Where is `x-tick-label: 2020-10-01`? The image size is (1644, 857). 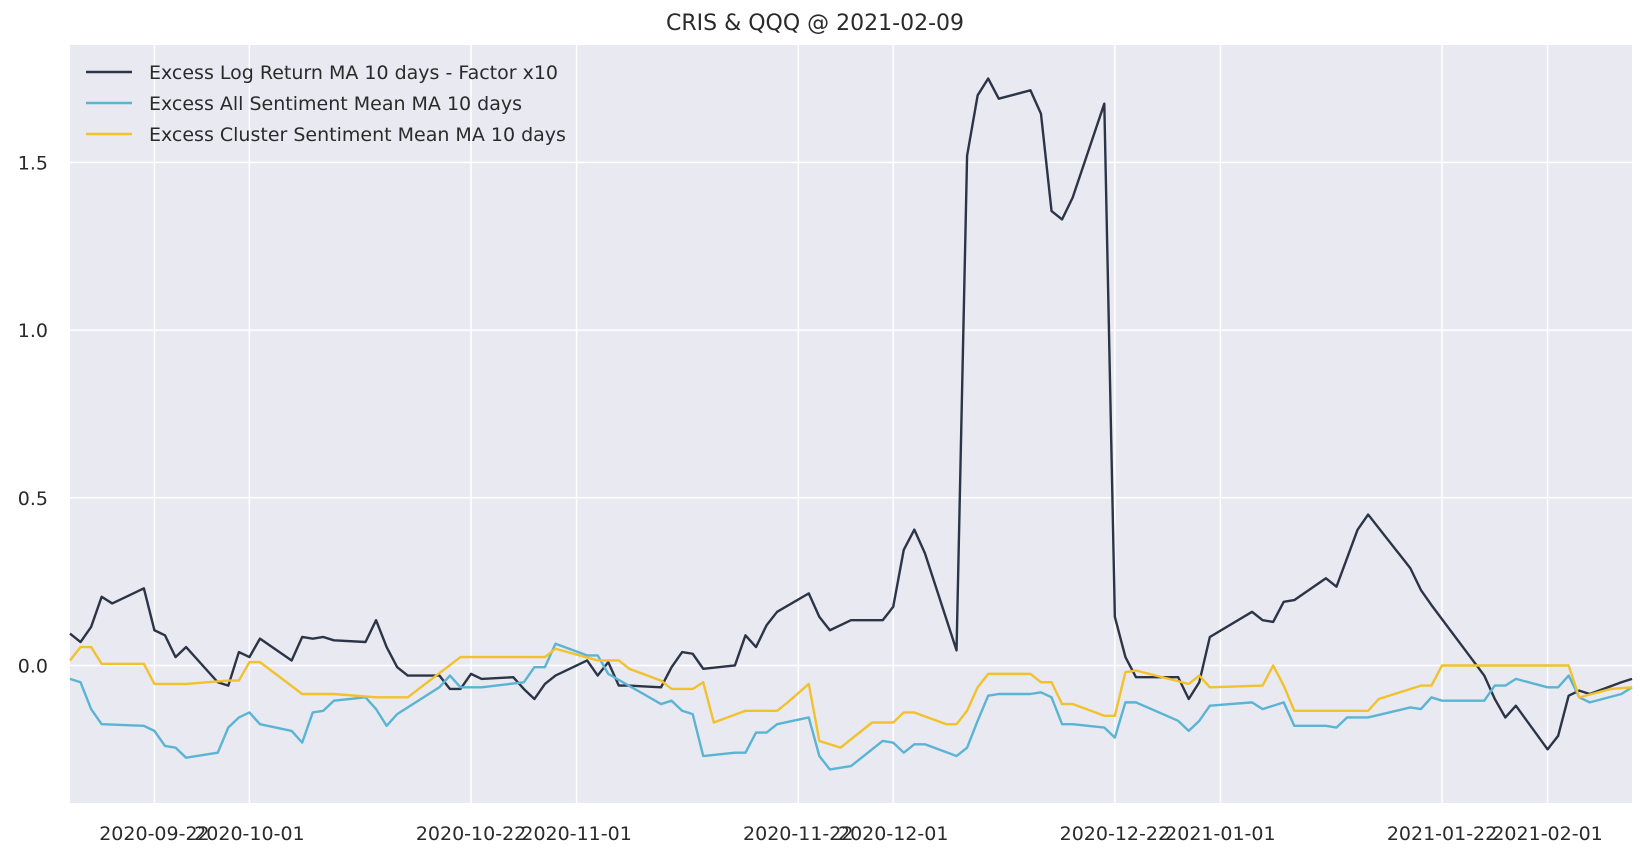
x-tick-label: 2020-10-01 is located at coordinates (249, 834).